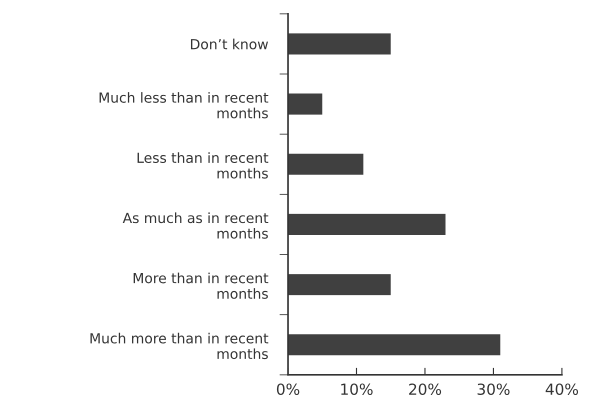 Image resolution: width=589 pixels, height=407 pixels. What do you see at coordinates (203, 165) in the screenshot?
I see `y-tick-label: Less than in recent months` at bounding box center [203, 165].